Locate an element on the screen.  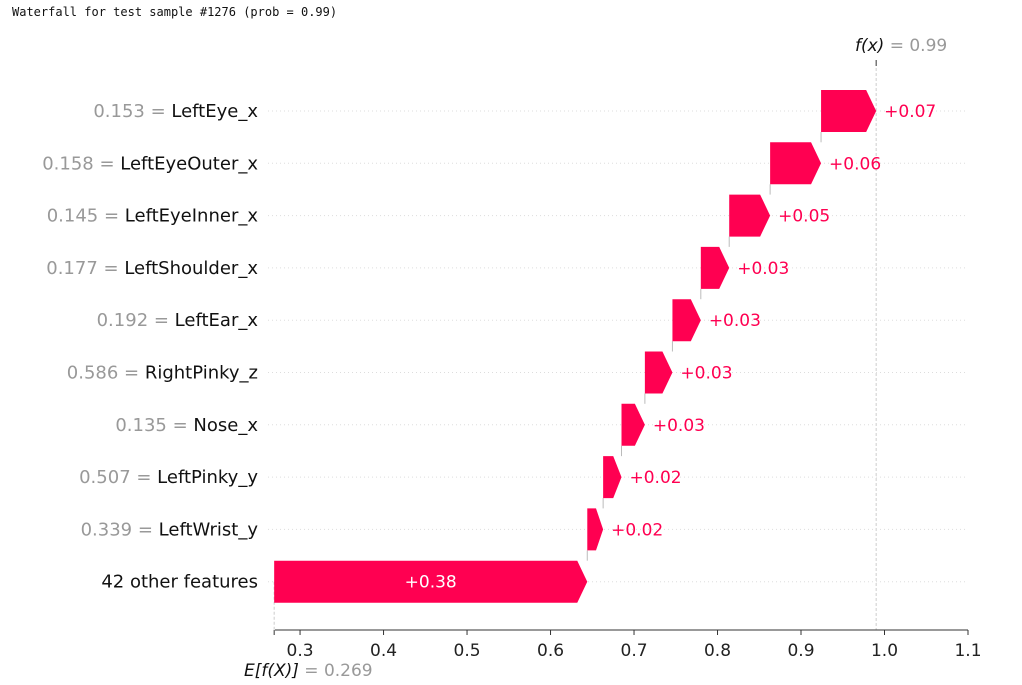
feature-name: RightPinky_z is located at coordinates (201, 373).